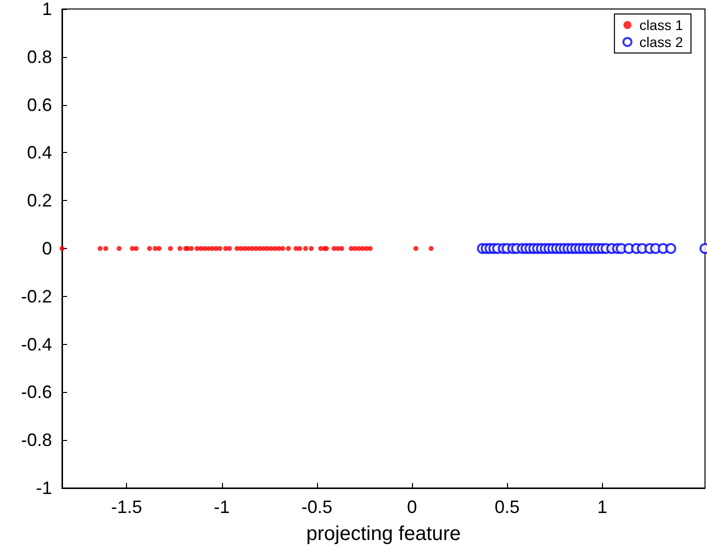  I want to click on x-tick-label: -1, so click(222, 507).